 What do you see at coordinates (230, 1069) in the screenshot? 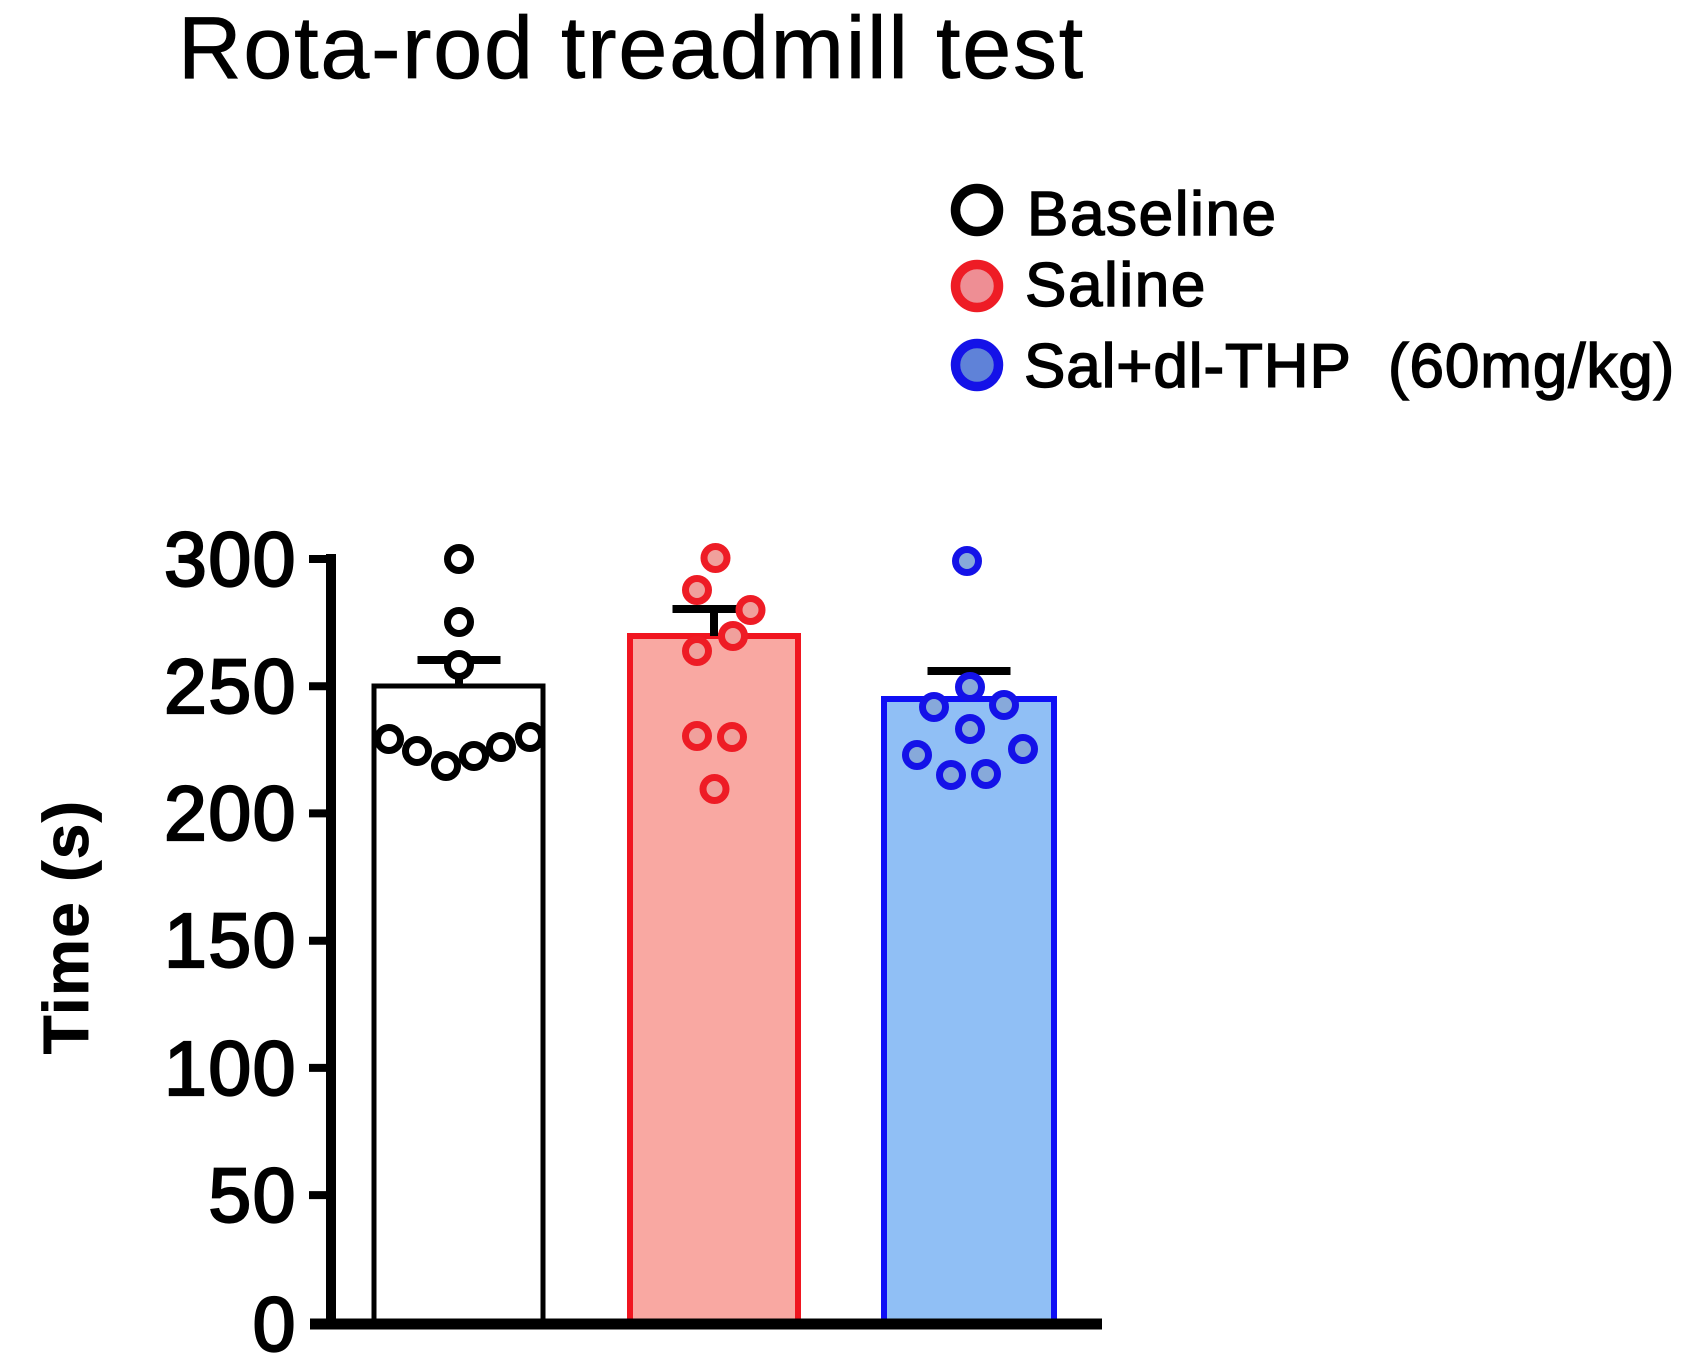
I see `svg-text: 100` at bounding box center [230, 1069].